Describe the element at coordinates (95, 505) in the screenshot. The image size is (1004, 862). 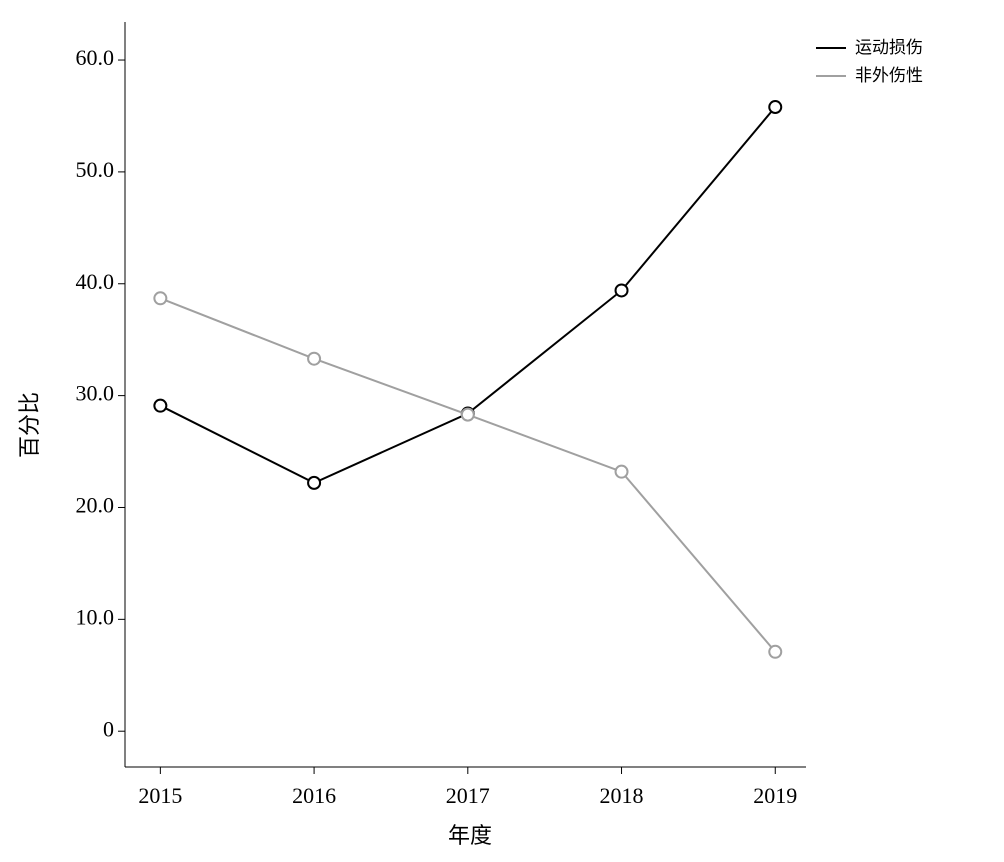
I see `y-tick-label: 20.0` at that location.